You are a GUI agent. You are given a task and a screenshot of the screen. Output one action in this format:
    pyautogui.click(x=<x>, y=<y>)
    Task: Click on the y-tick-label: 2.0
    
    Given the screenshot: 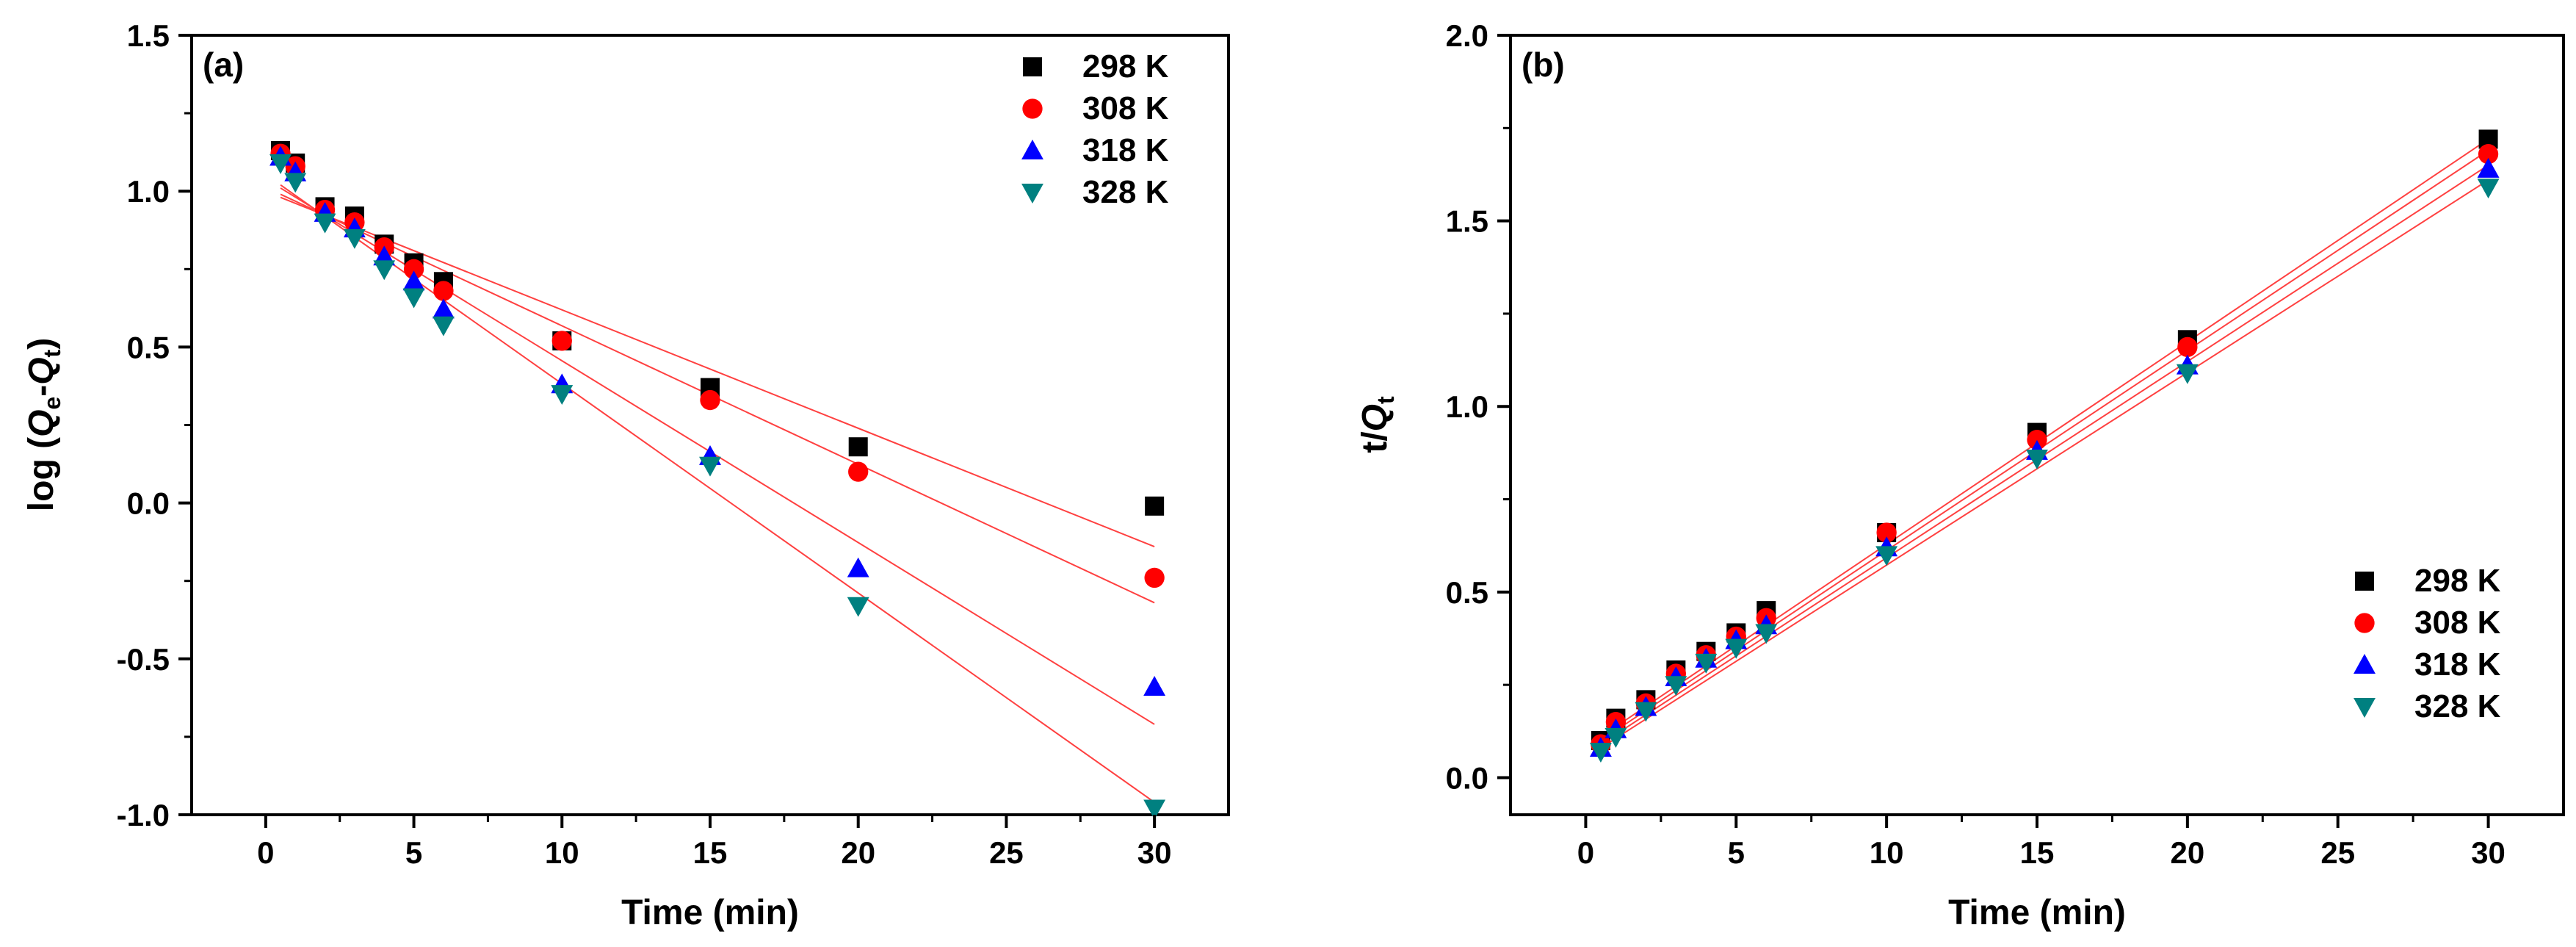 What is the action you would take?
    pyautogui.click(x=1467, y=35)
    